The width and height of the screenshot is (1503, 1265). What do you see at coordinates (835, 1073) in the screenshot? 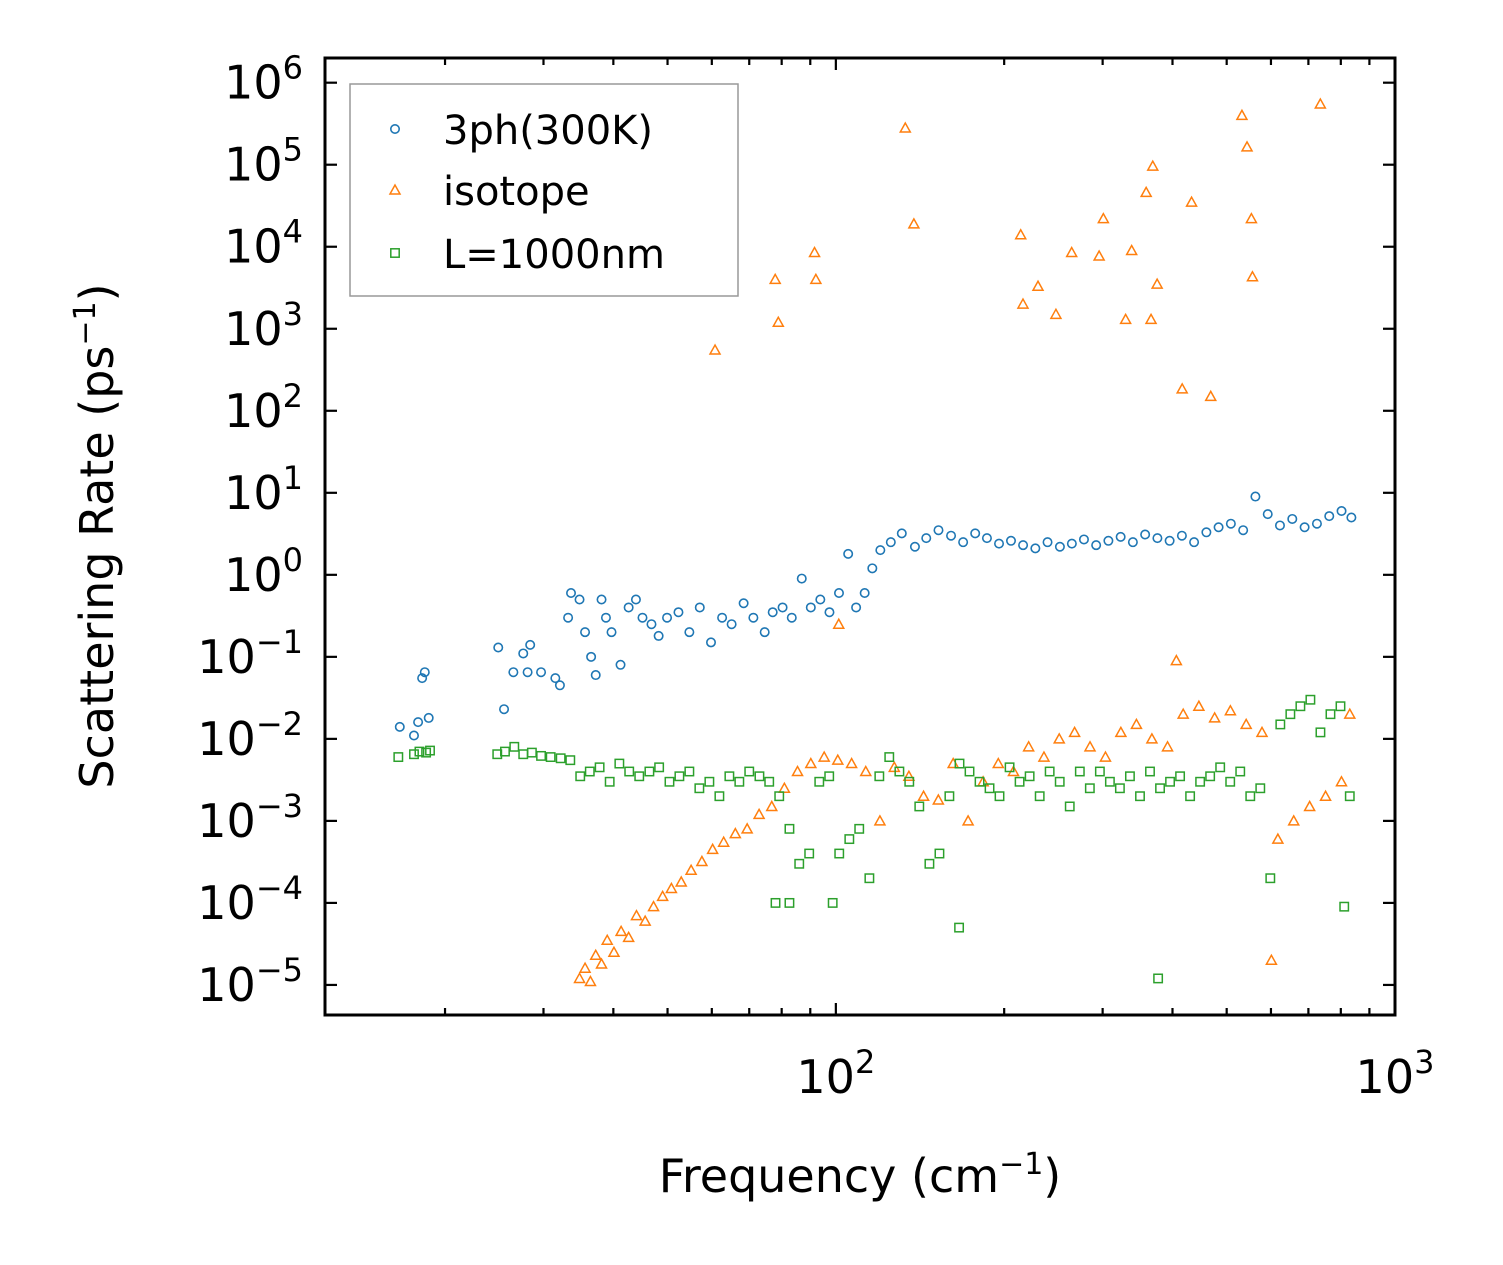
I see `x-tick-label: 102` at bounding box center [835, 1073].